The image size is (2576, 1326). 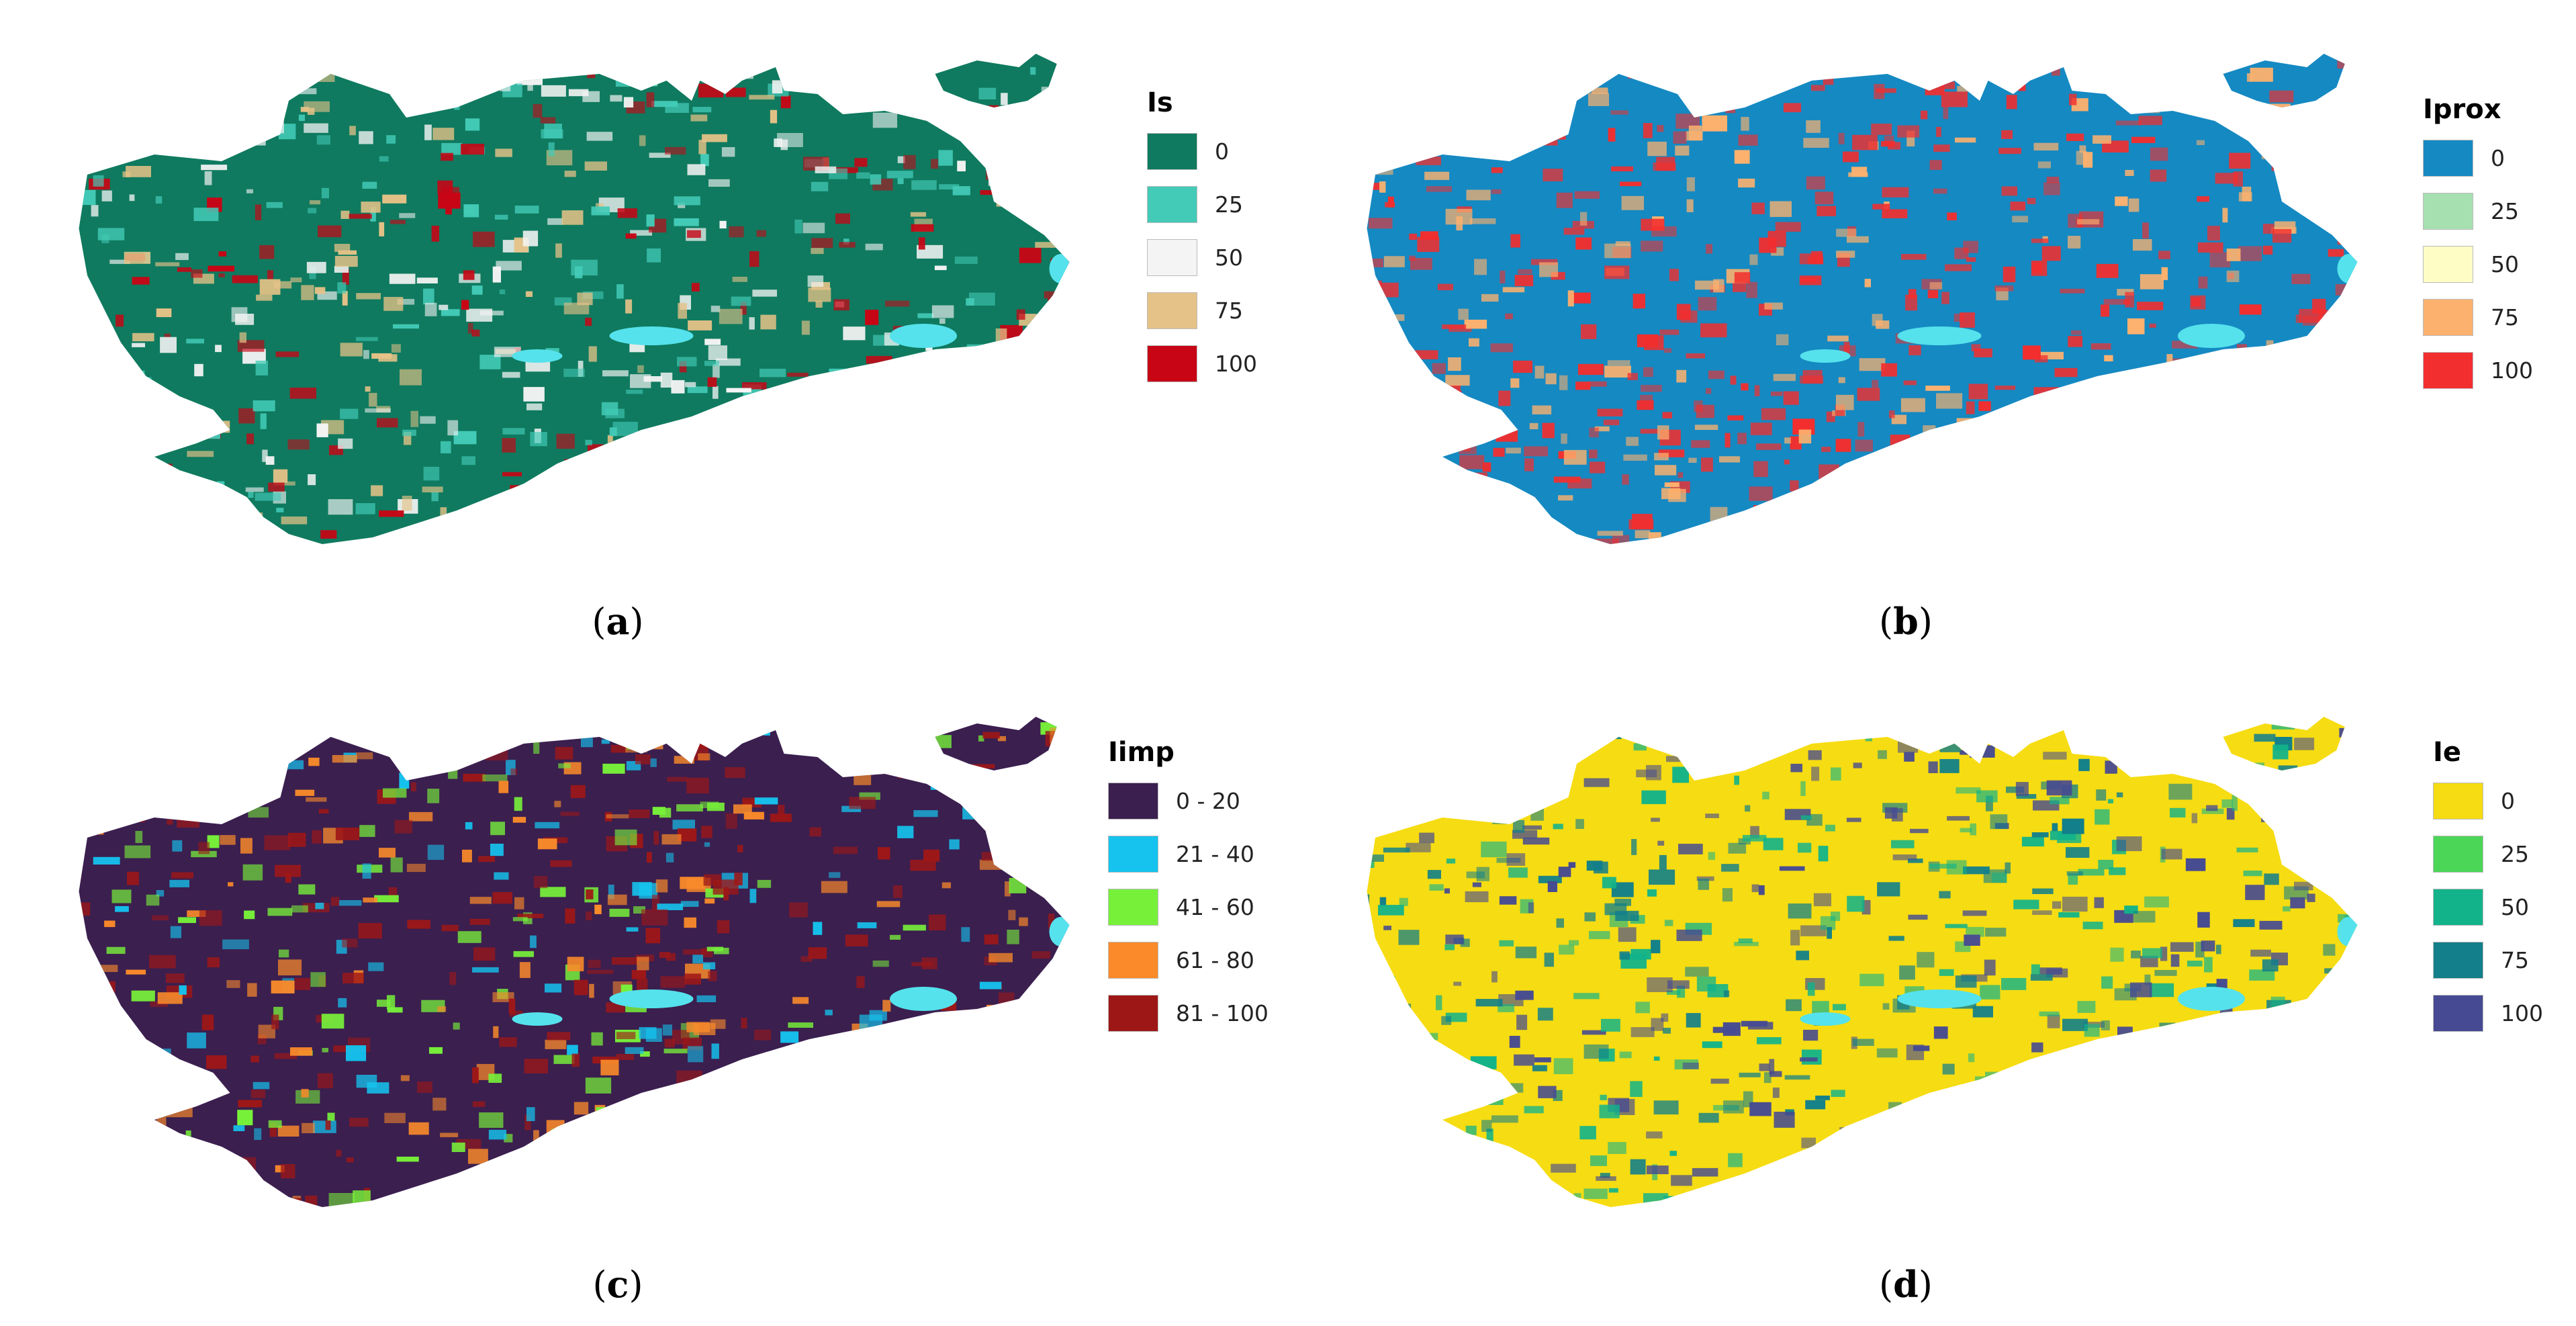 I want to click on legend-title: Iimp, so click(x=1141, y=752).